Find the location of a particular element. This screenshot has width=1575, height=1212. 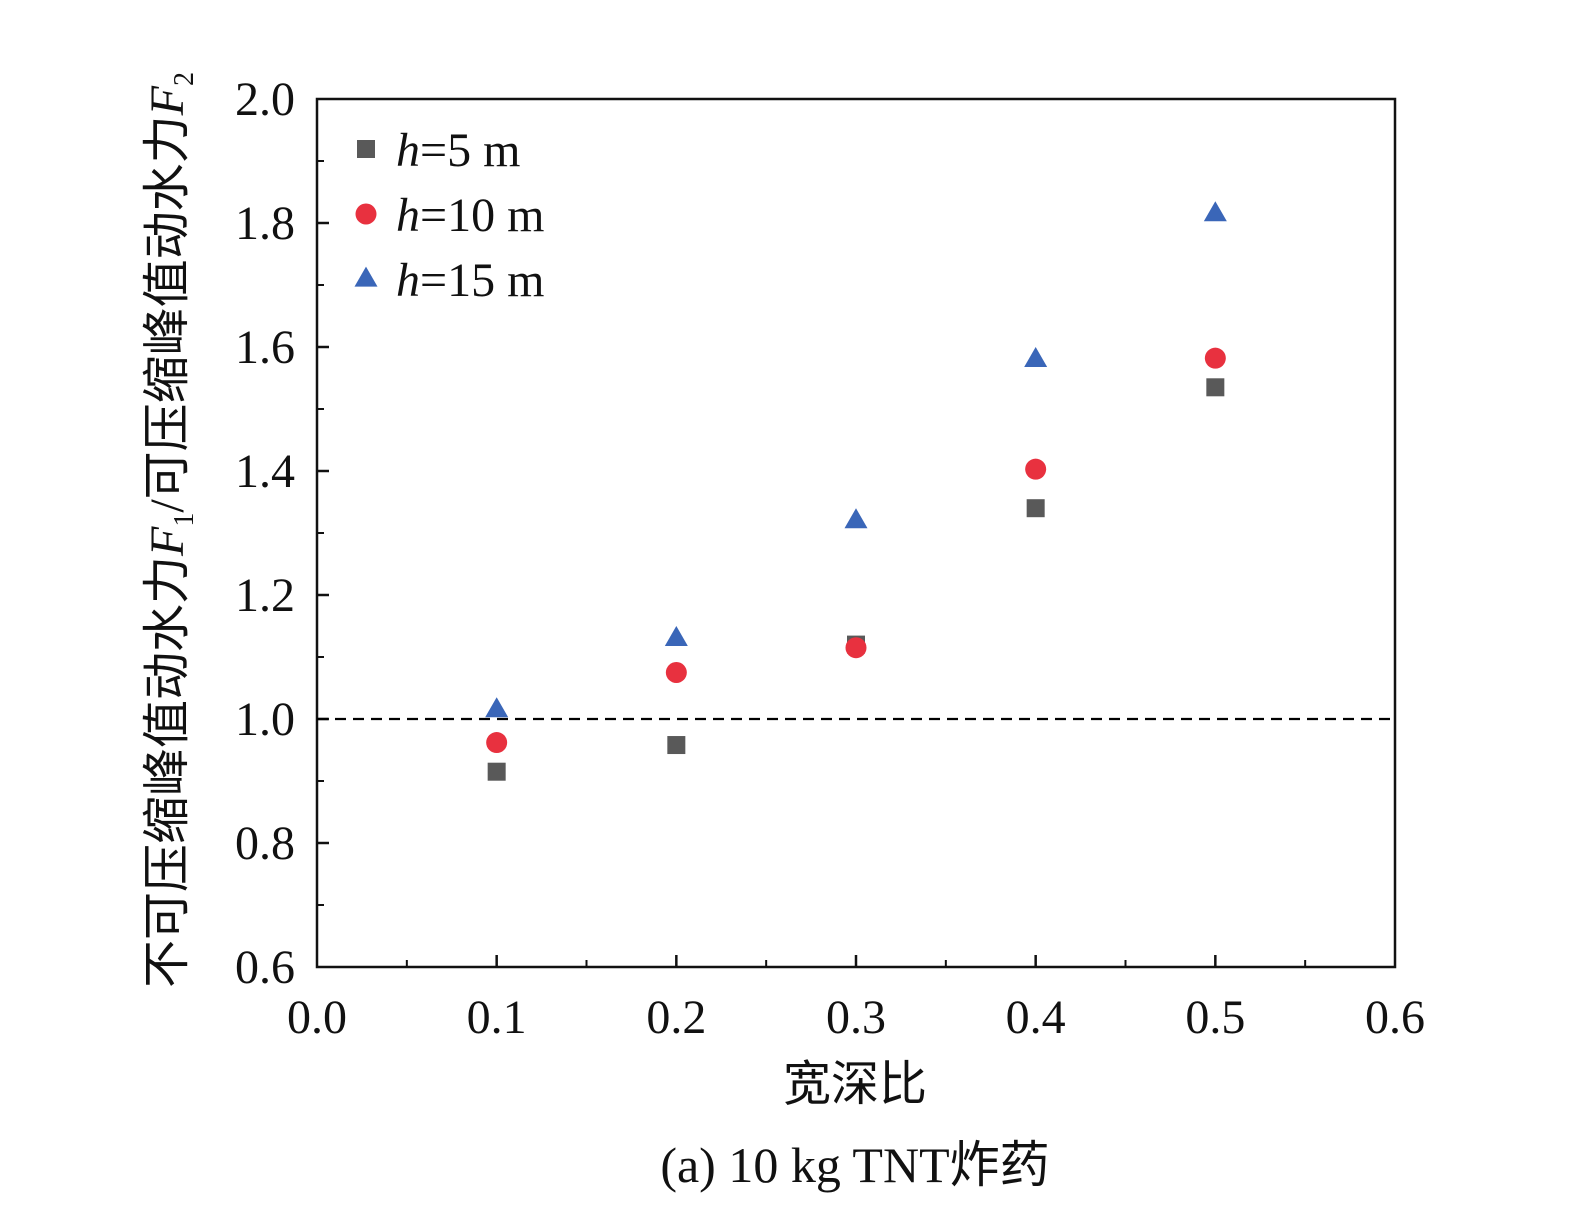

y-tick-label: 1.2 is located at coordinates (265, 595).